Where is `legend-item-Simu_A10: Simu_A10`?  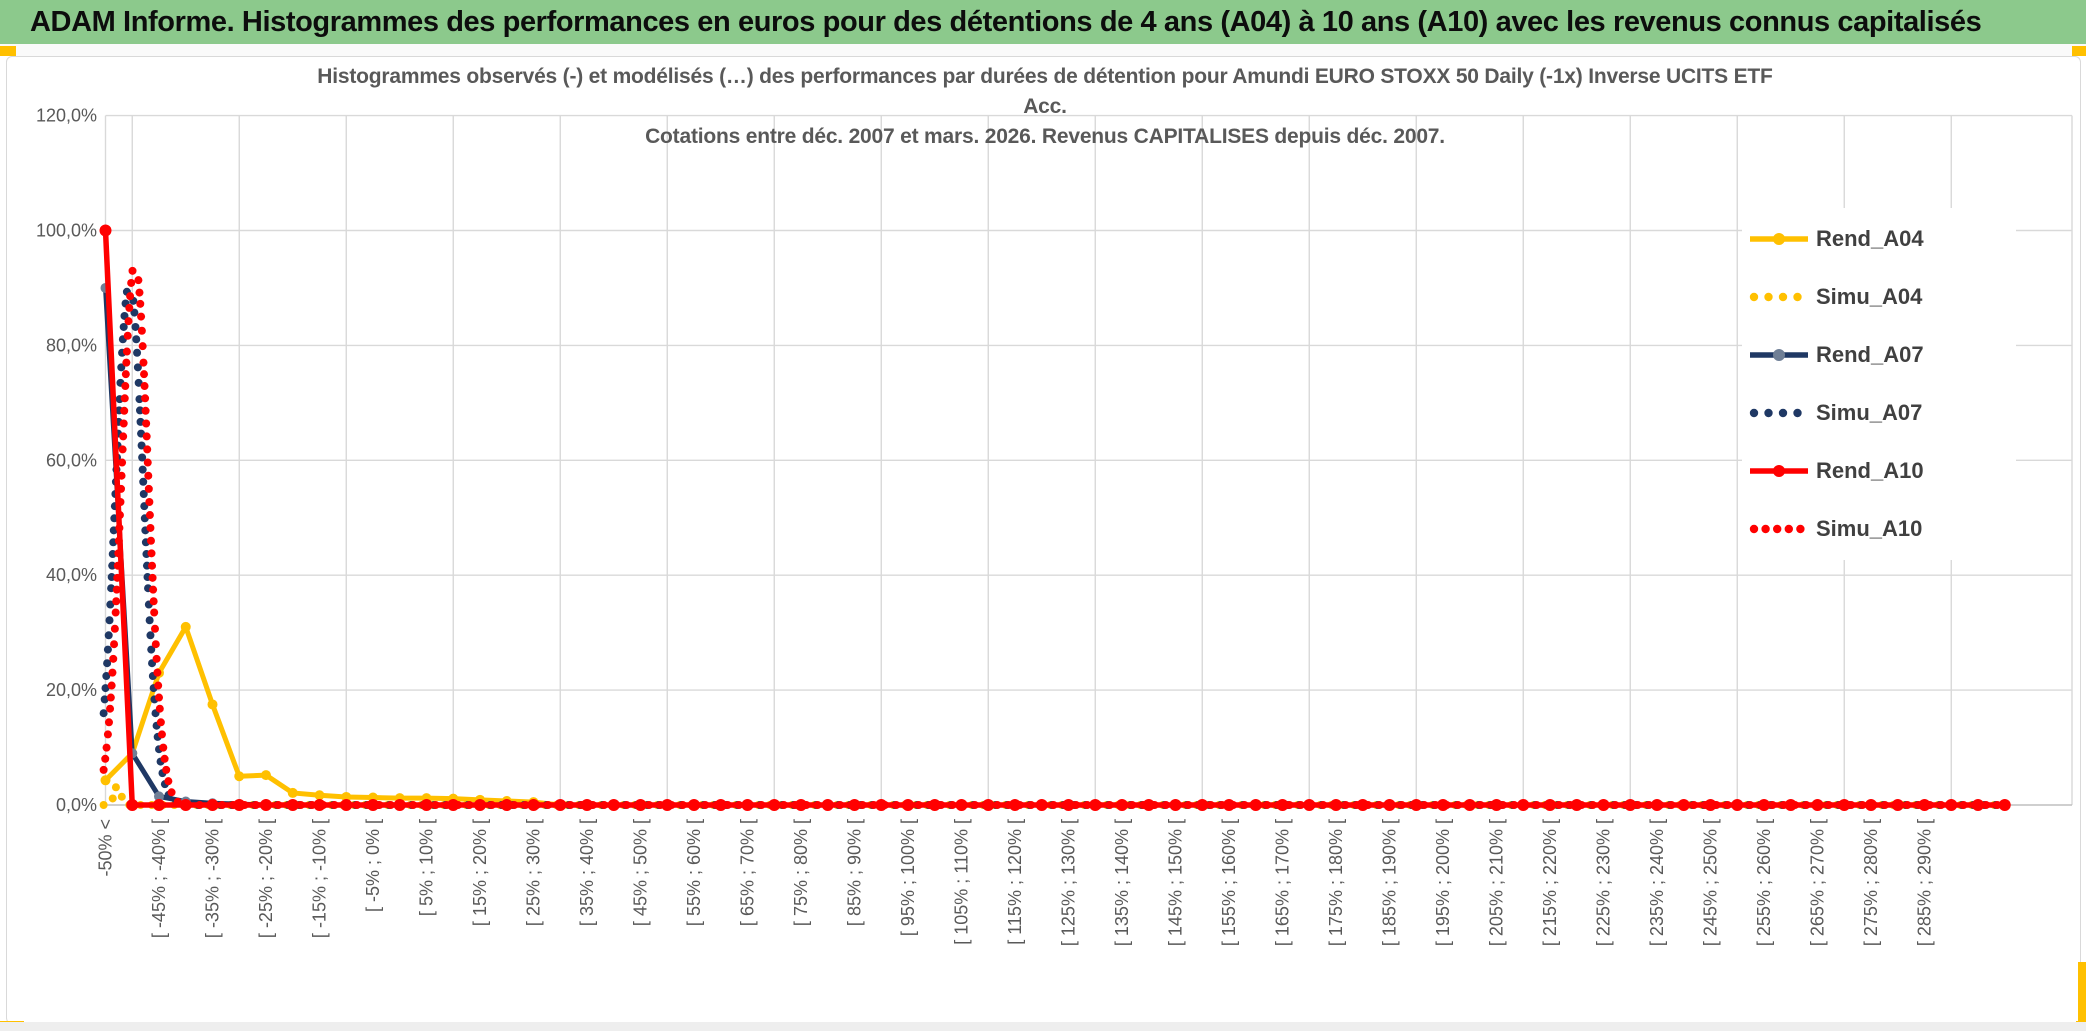 legend-item-Simu_A10: Simu_A10 is located at coordinates (1879, 529).